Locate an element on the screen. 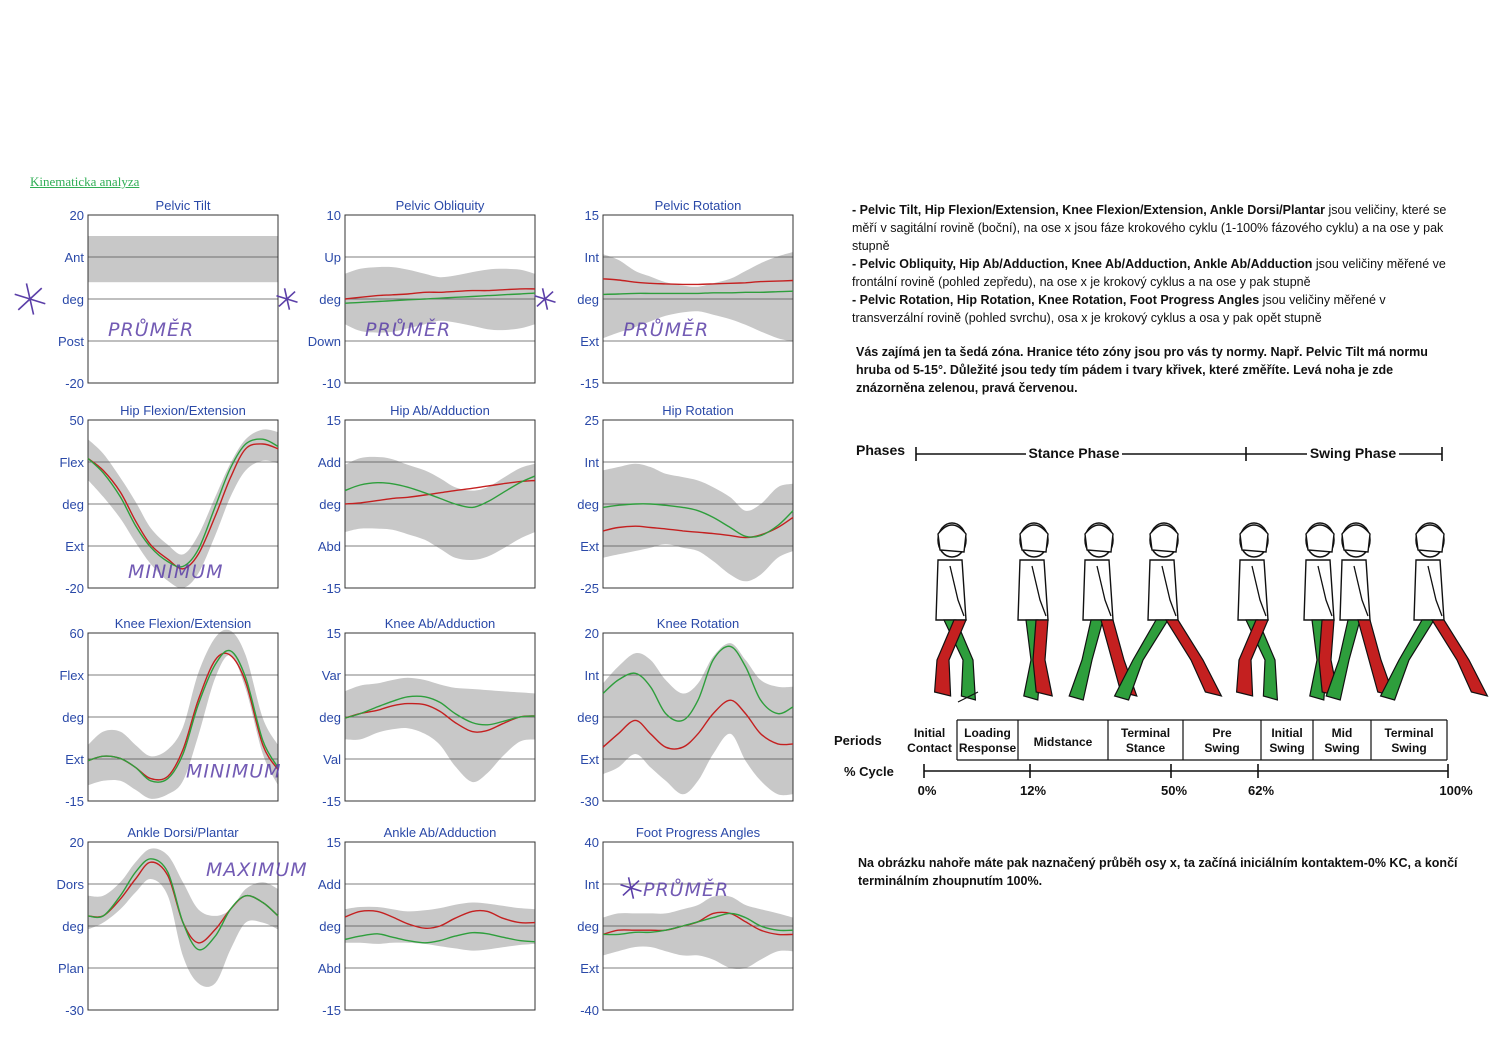 The width and height of the screenshot is (1510, 1041). y-tick-label: Flex is located at coordinates (71, 675).